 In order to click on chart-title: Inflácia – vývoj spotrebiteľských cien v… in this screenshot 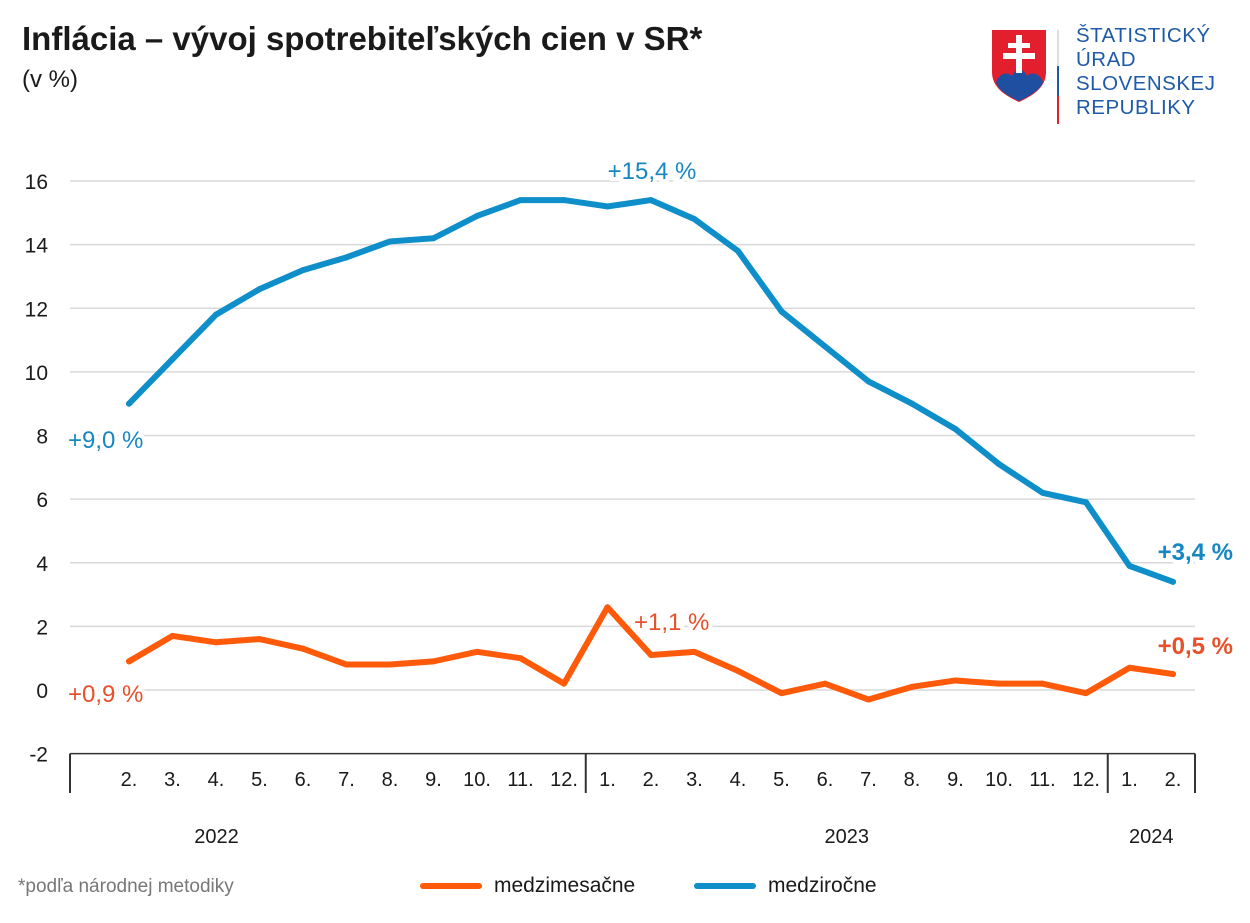, I will do `click(362, 38)`.